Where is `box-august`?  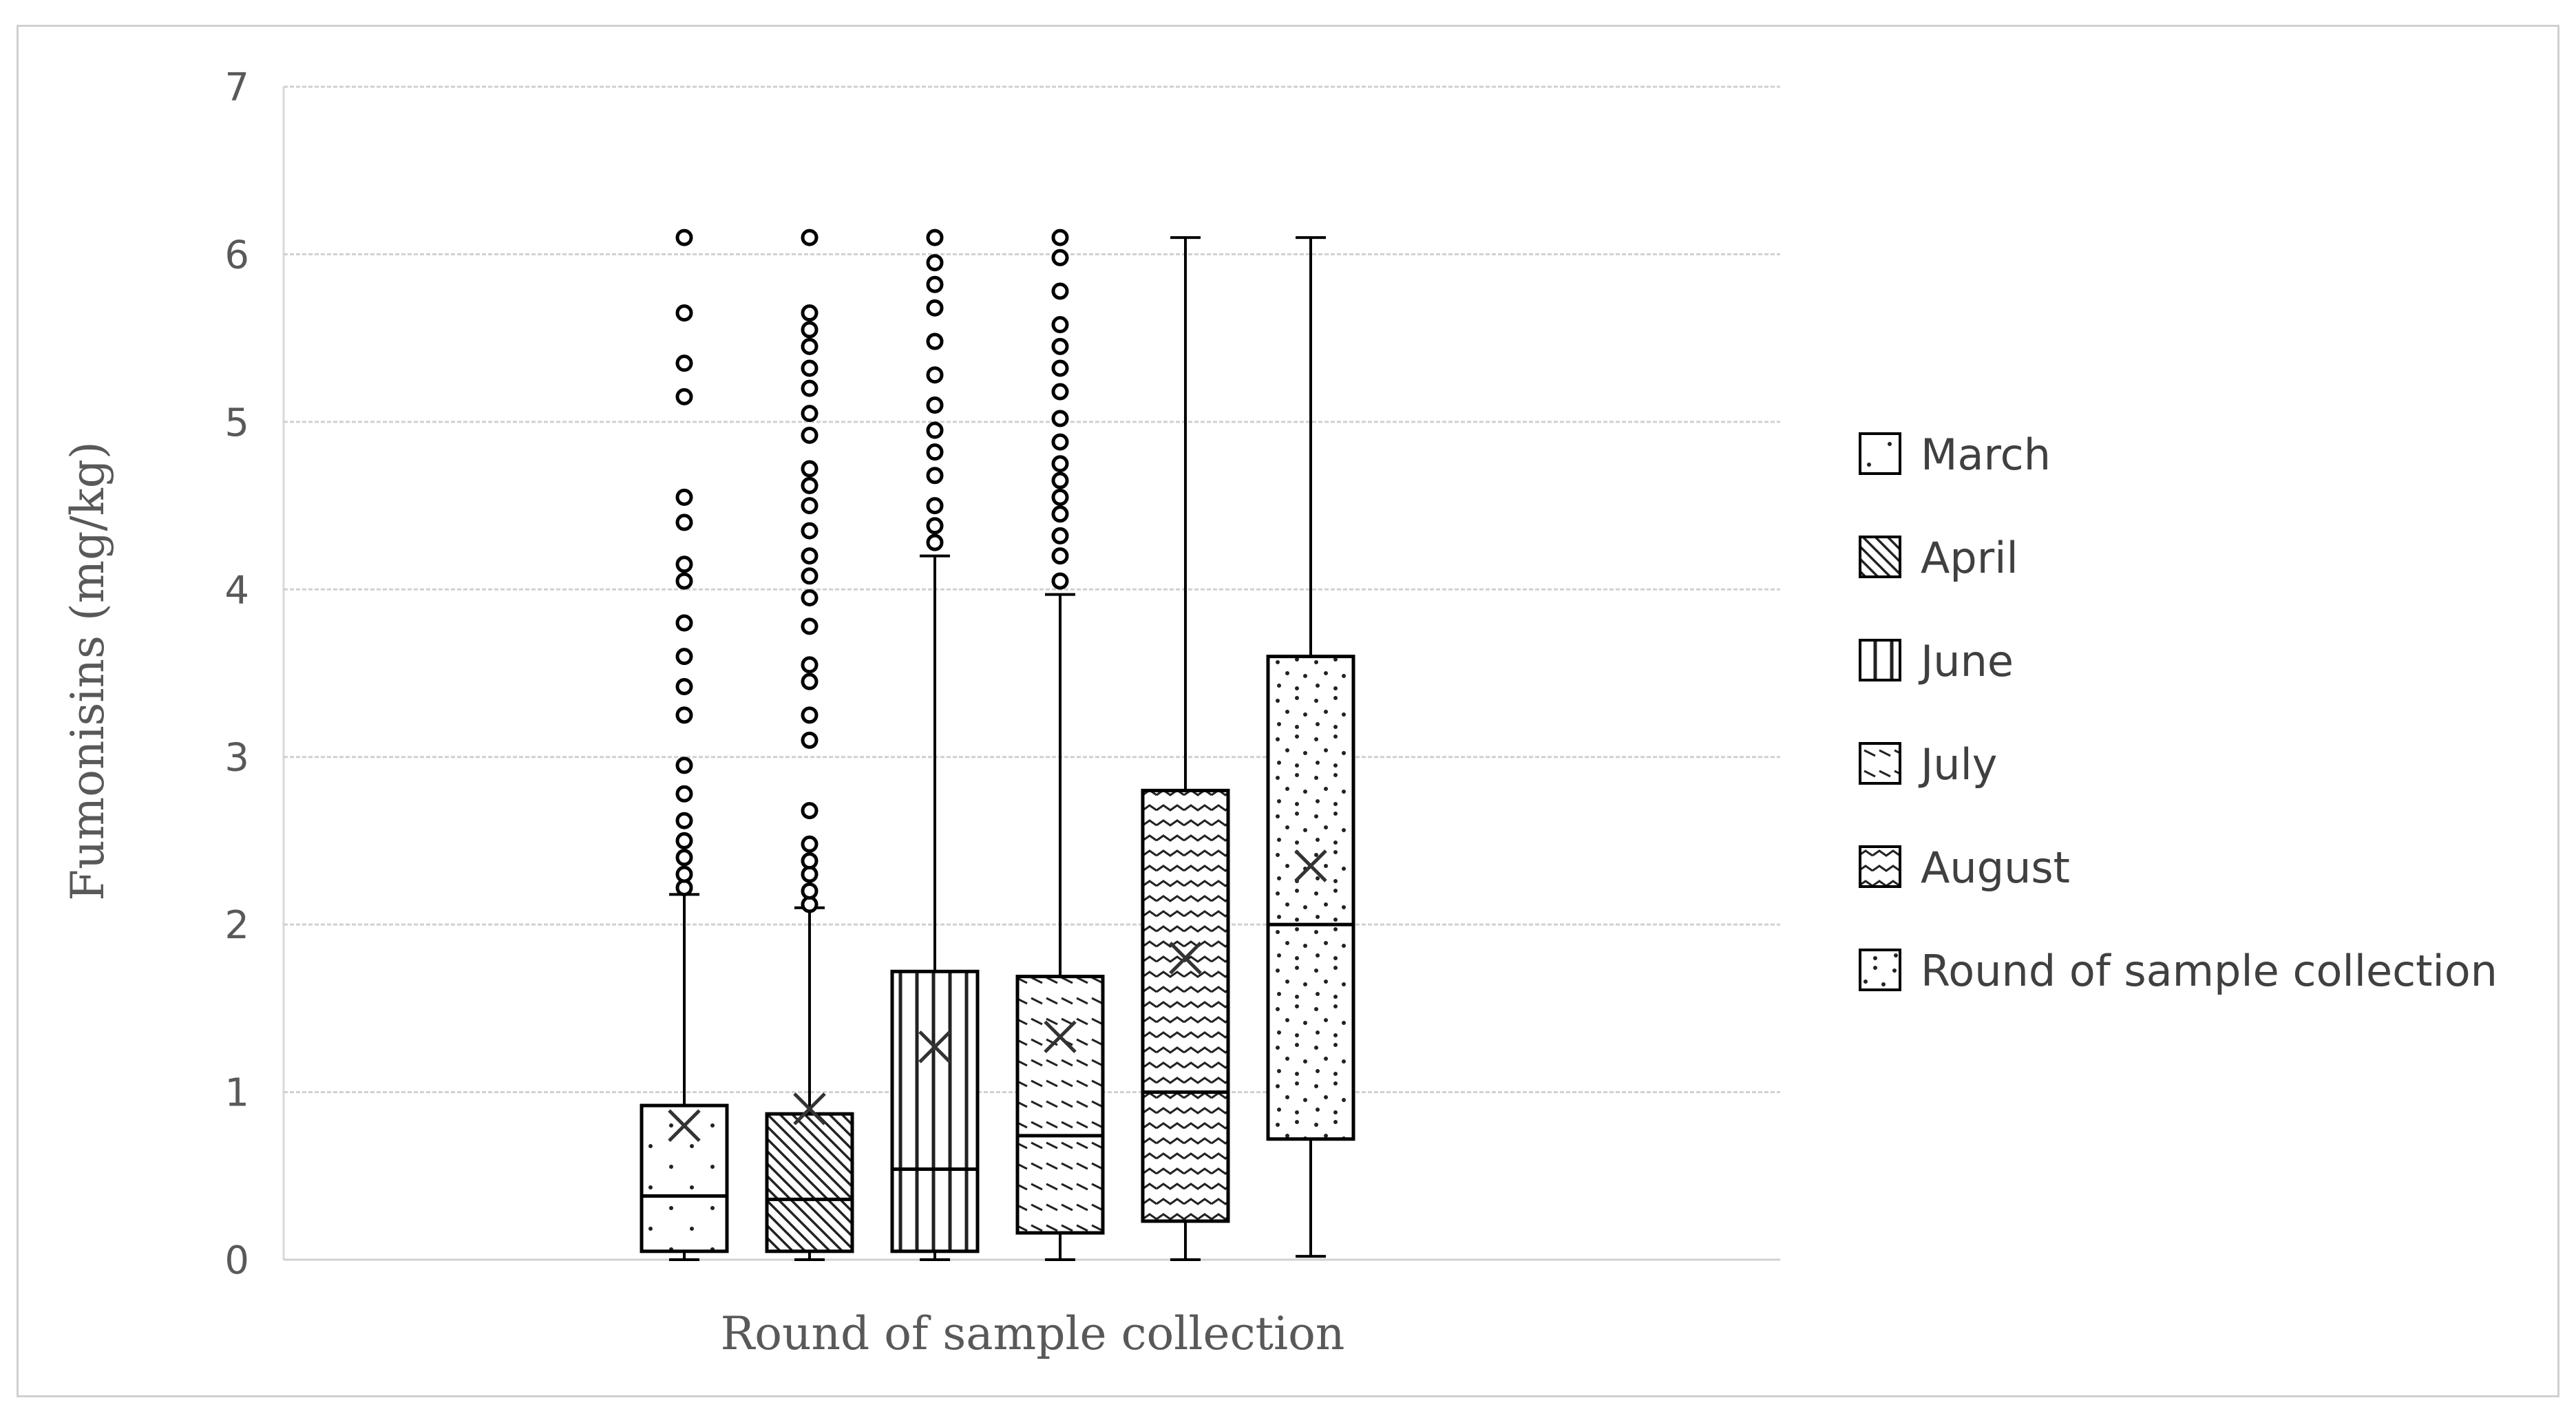 box-august is located at coordinates (1186, 748).